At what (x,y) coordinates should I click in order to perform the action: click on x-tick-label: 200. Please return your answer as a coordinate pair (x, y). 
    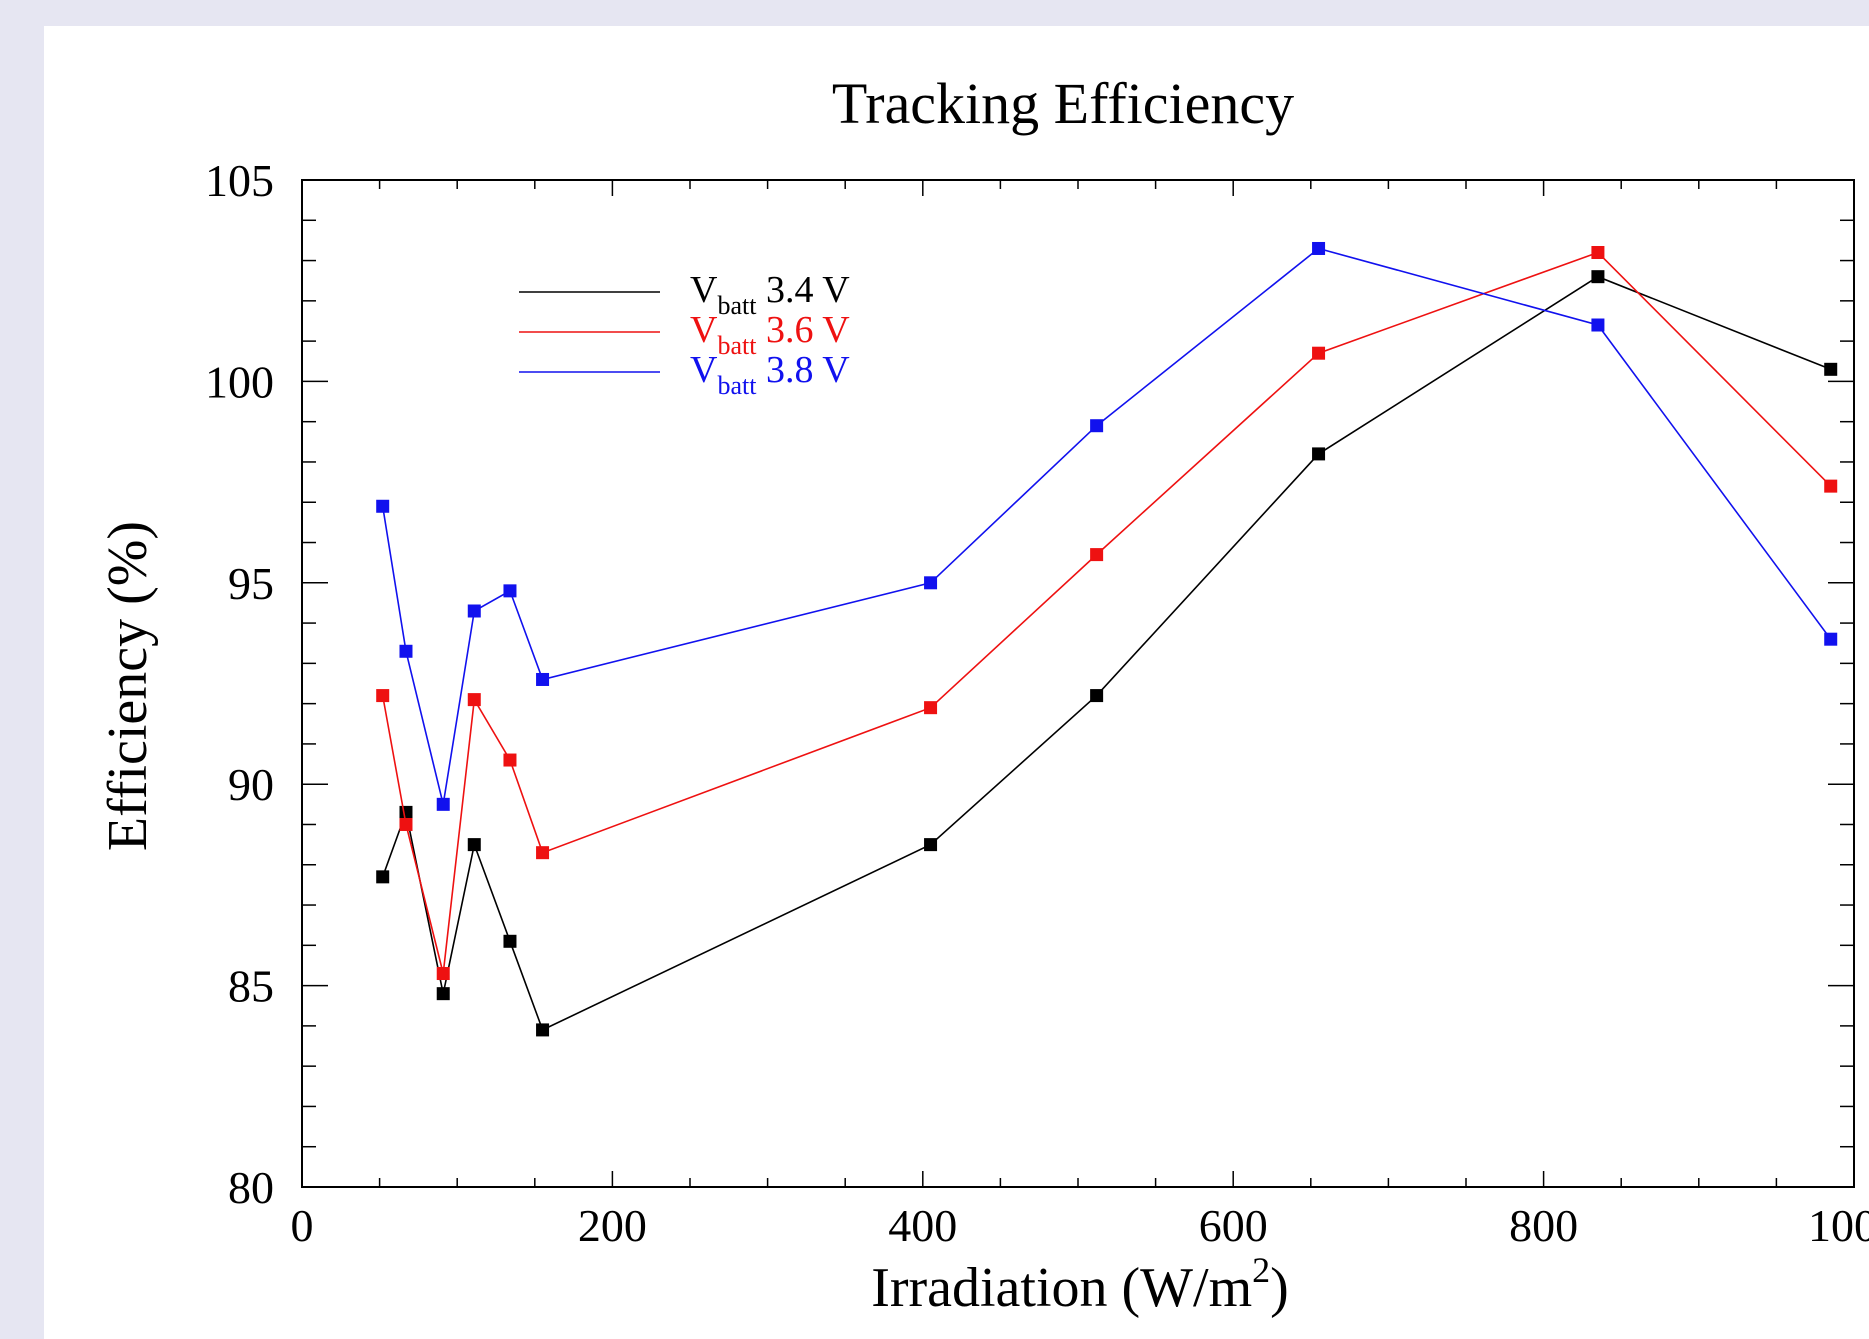
    Looking at the image, I should click on (612, 1225).